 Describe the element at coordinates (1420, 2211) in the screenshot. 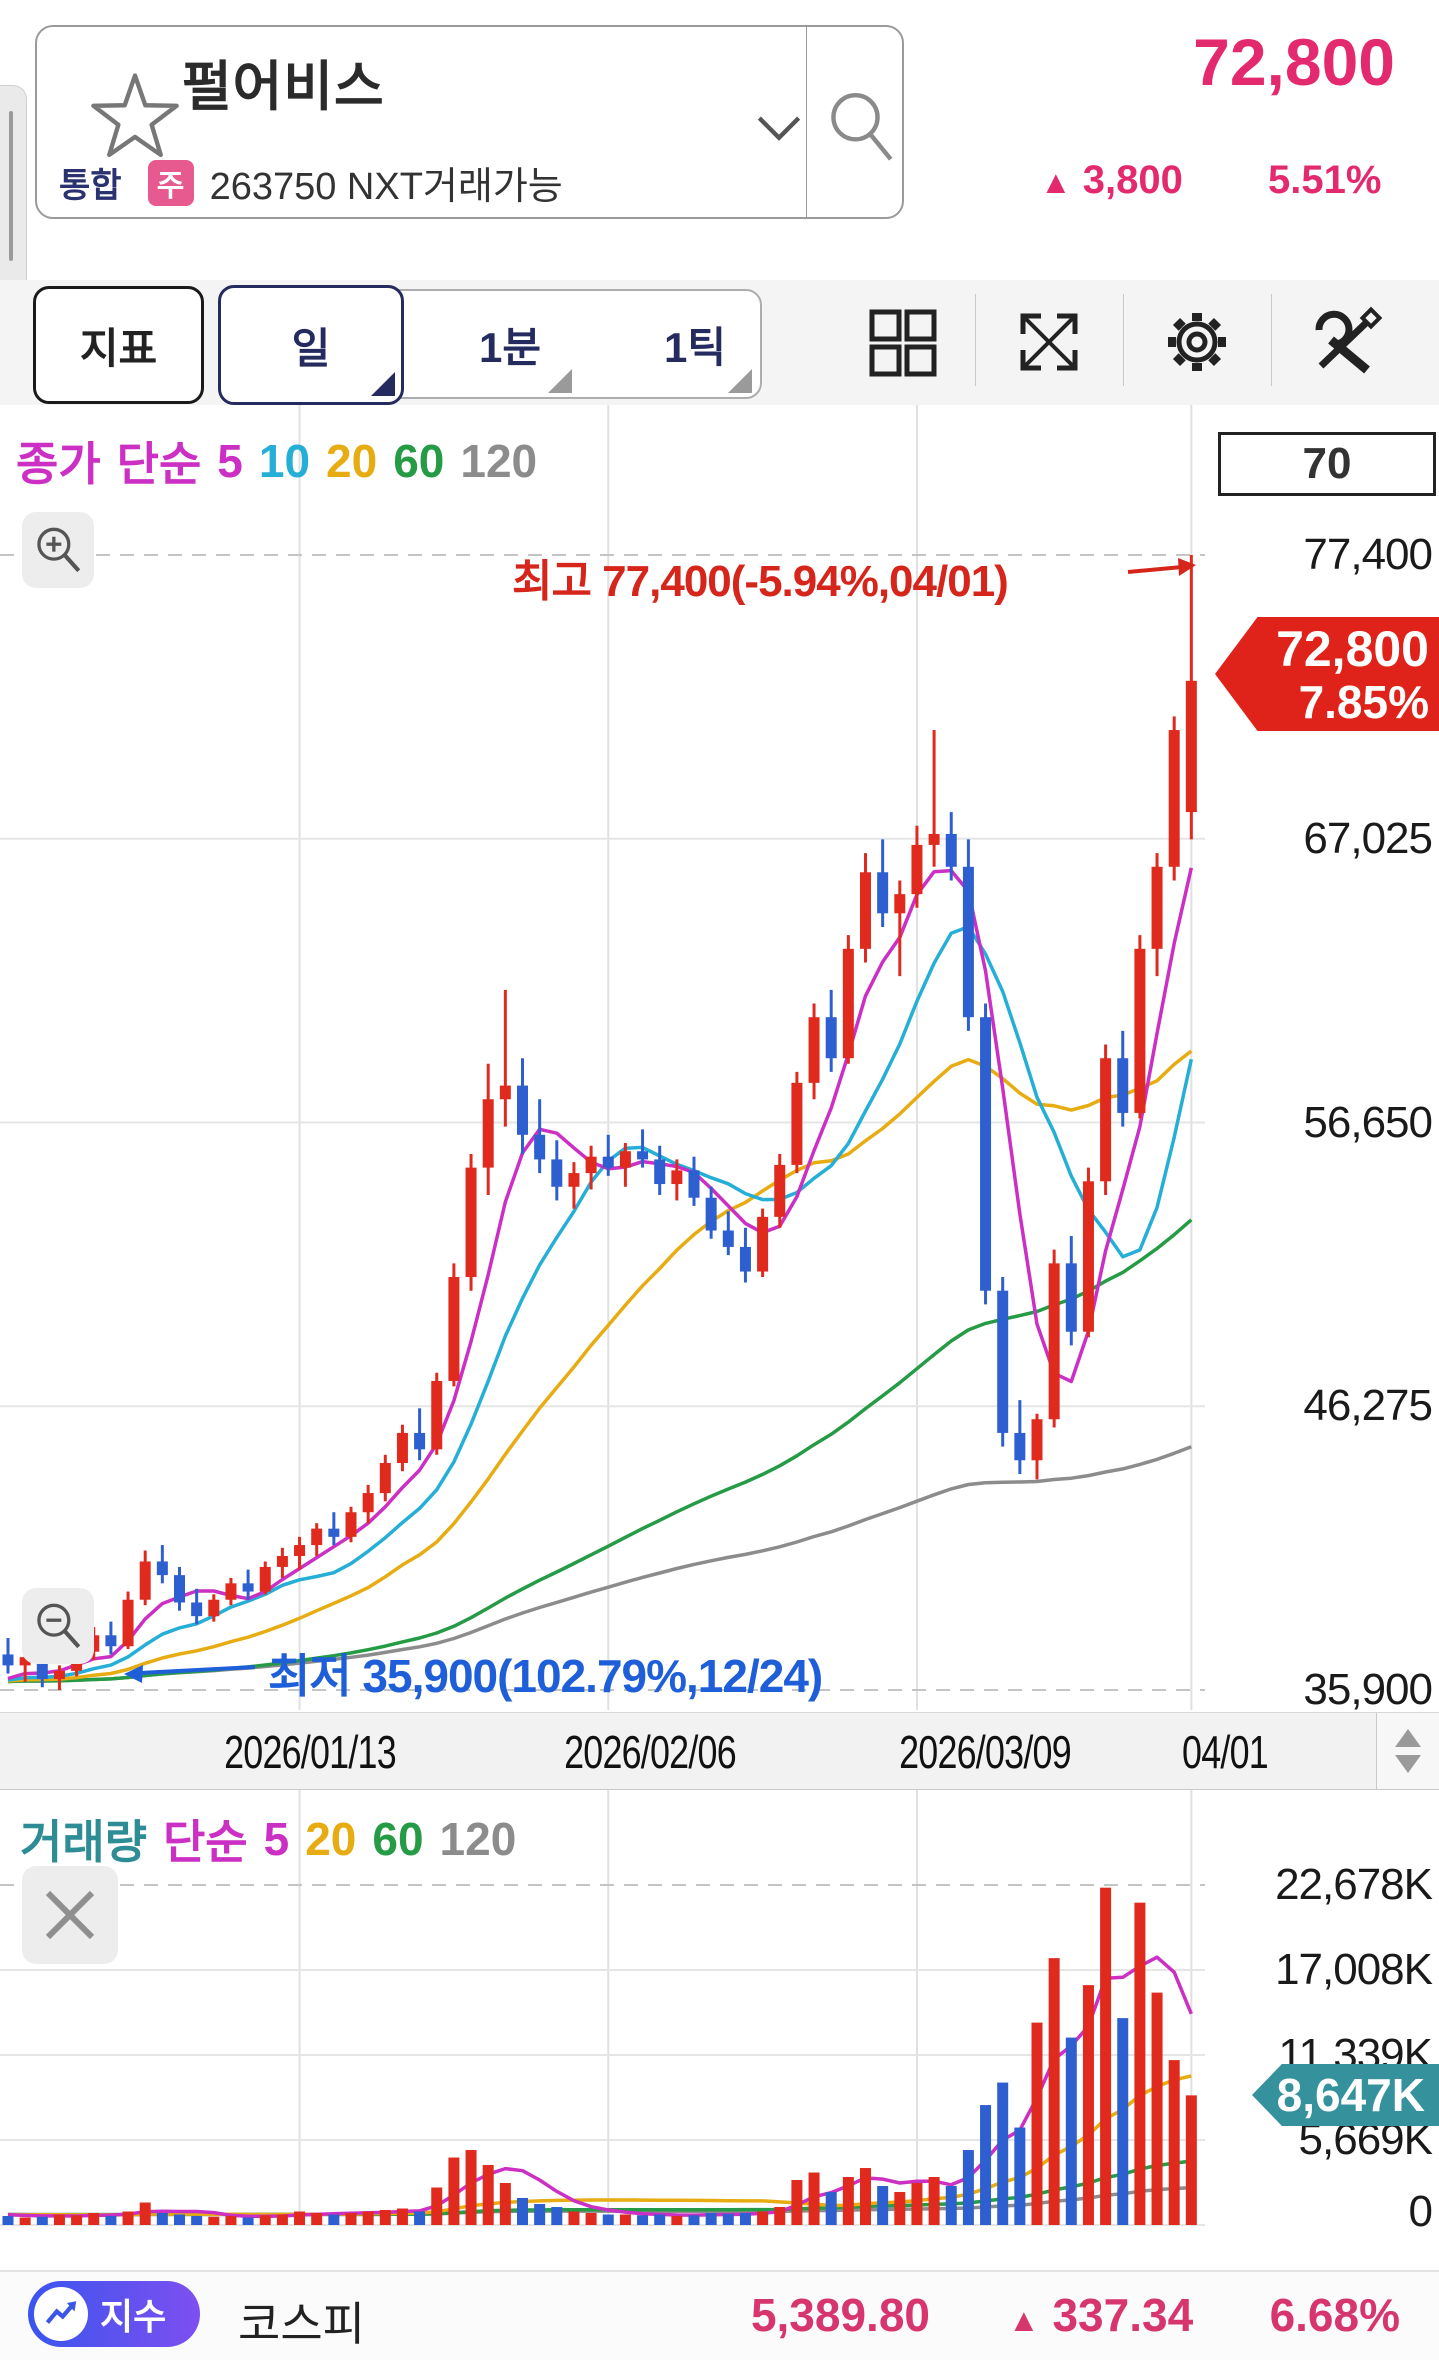

I see `axis-tick-label: 0` at that location.